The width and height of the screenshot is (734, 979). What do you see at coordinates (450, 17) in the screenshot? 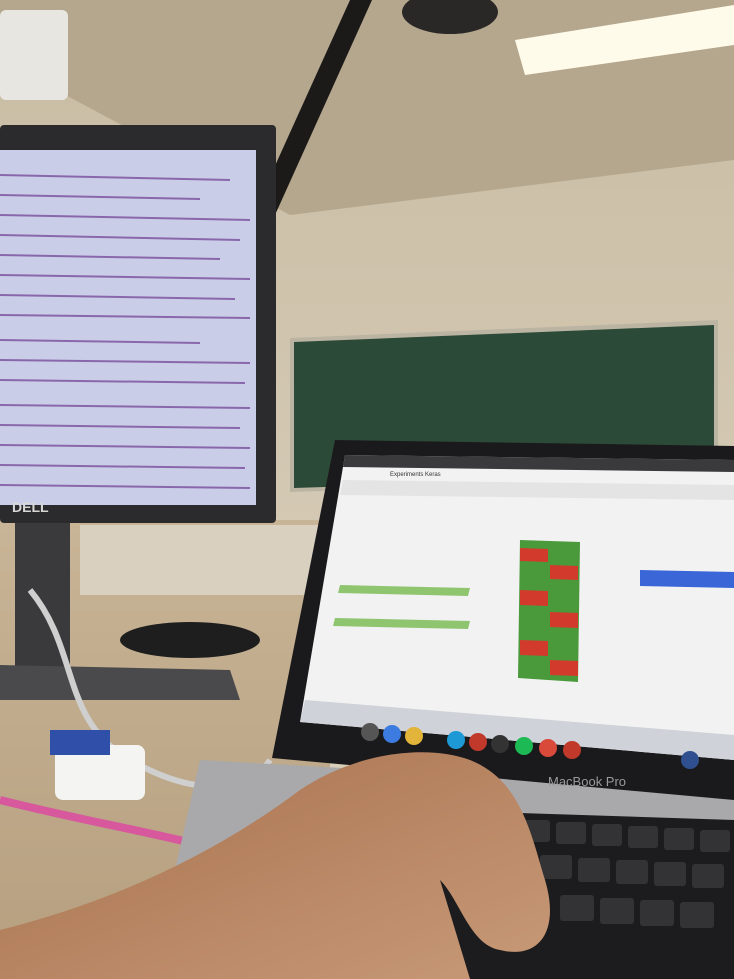
I see `lamp-head` at bounding box center [450, 17].